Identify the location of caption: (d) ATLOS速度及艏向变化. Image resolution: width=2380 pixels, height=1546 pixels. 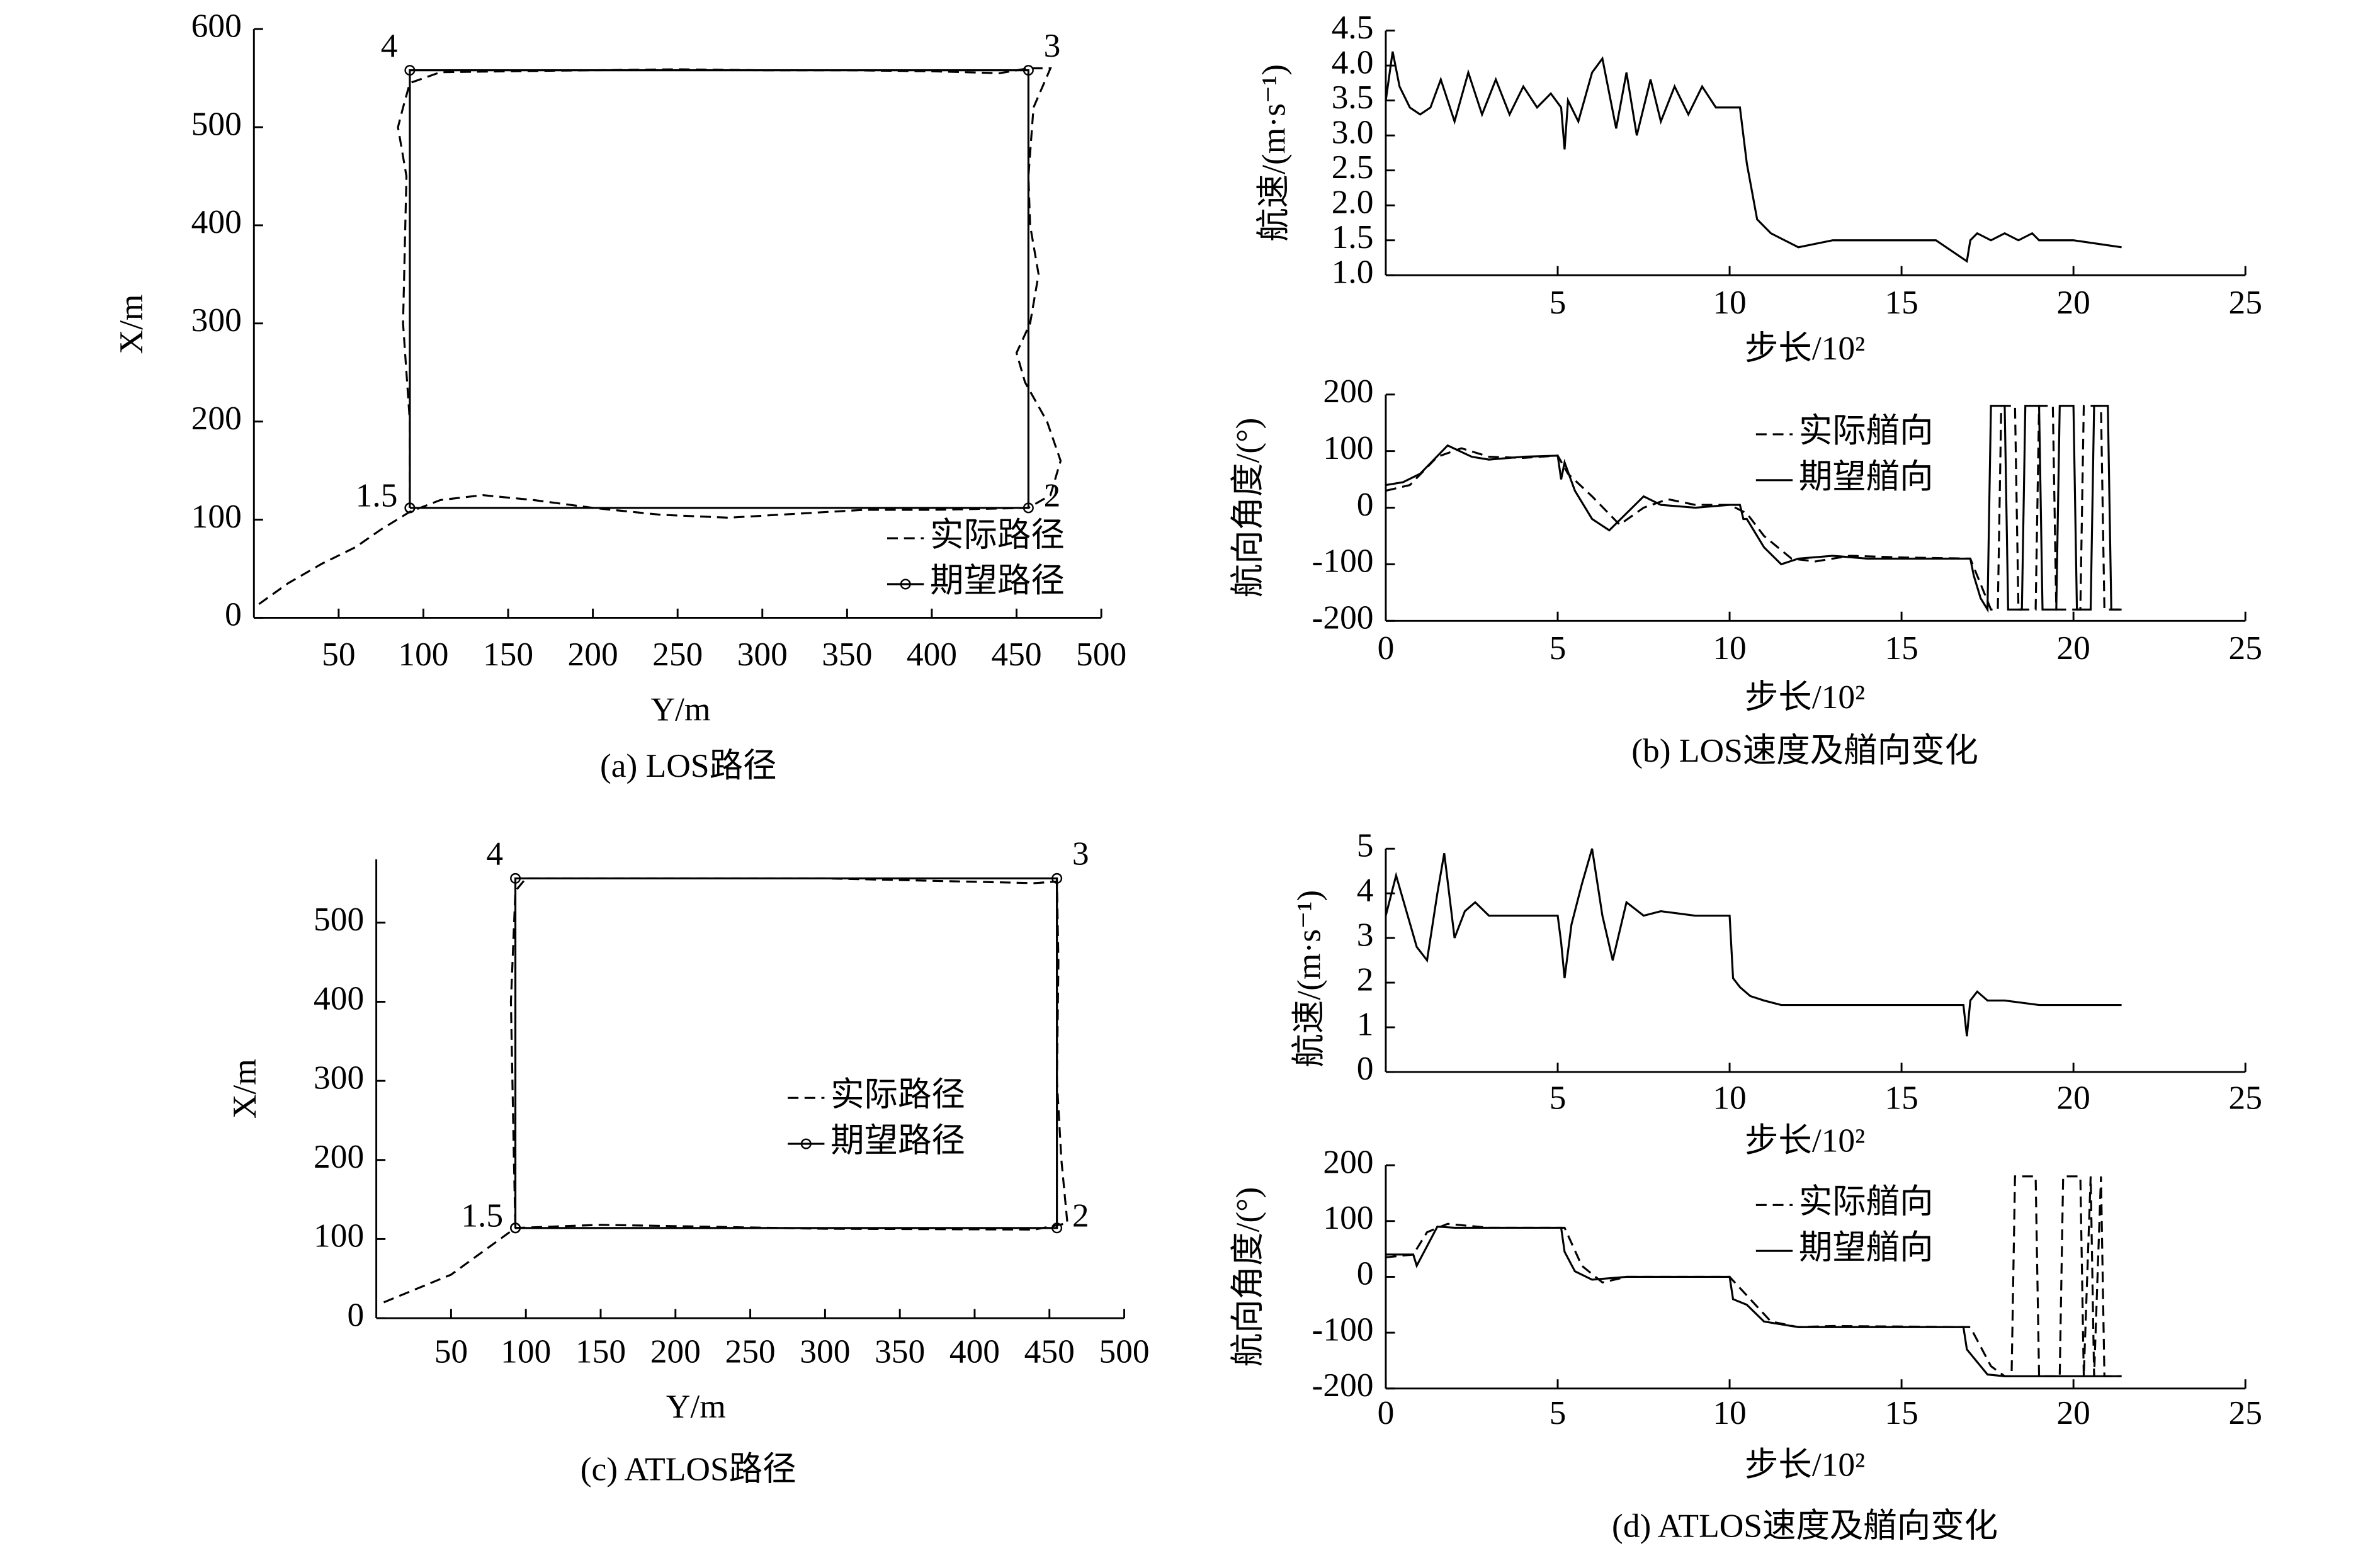
(1805, 1526).